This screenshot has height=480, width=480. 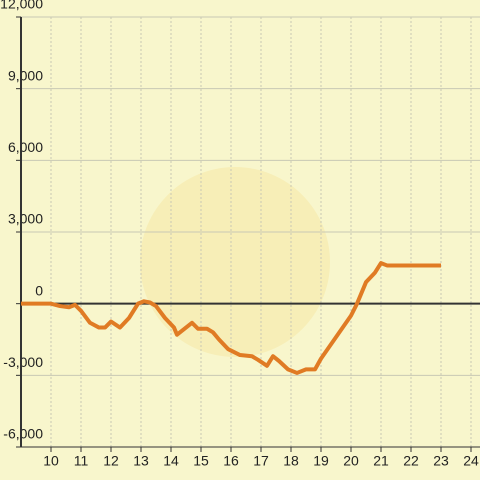 What do you see at coordinates (21, 6) in the screenshot?
I see `y-tick-label: 12,000` at bounding box center [21, 6].